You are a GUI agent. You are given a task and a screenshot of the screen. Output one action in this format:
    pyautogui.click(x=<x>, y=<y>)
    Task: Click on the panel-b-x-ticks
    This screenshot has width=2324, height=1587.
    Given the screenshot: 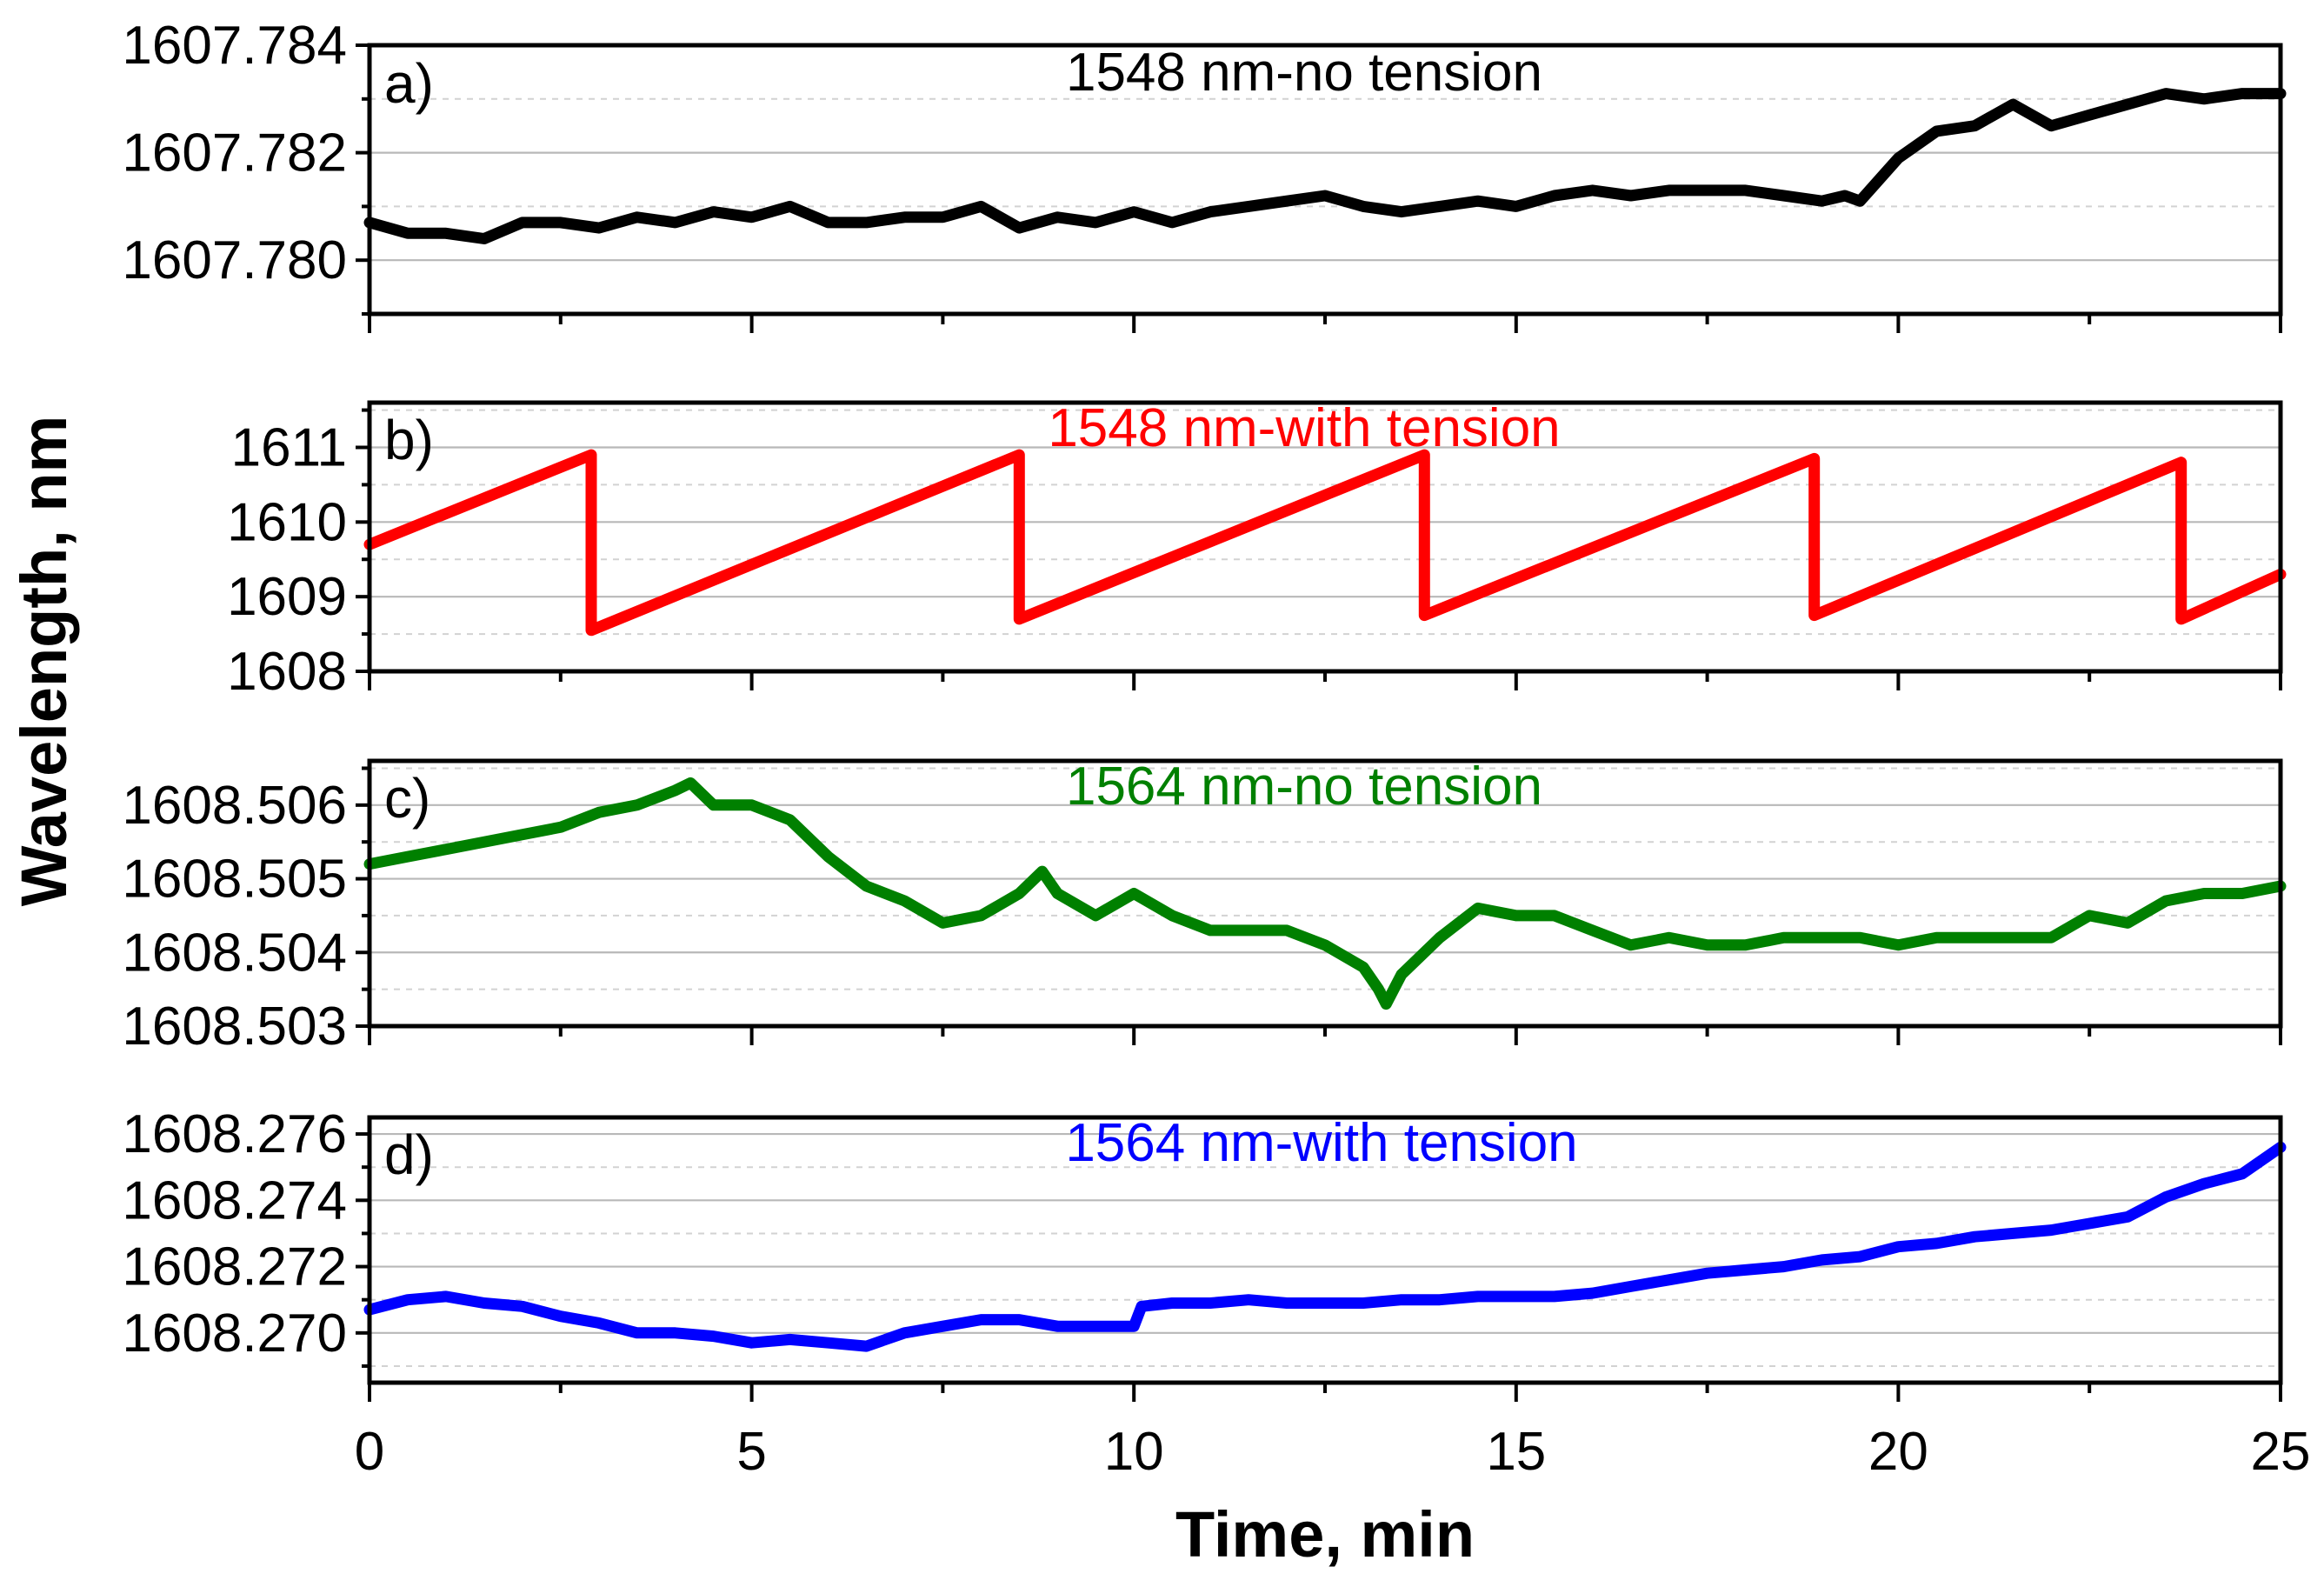 What is the action you would take?
    pyautogui.click(x=1325, y=680)
    